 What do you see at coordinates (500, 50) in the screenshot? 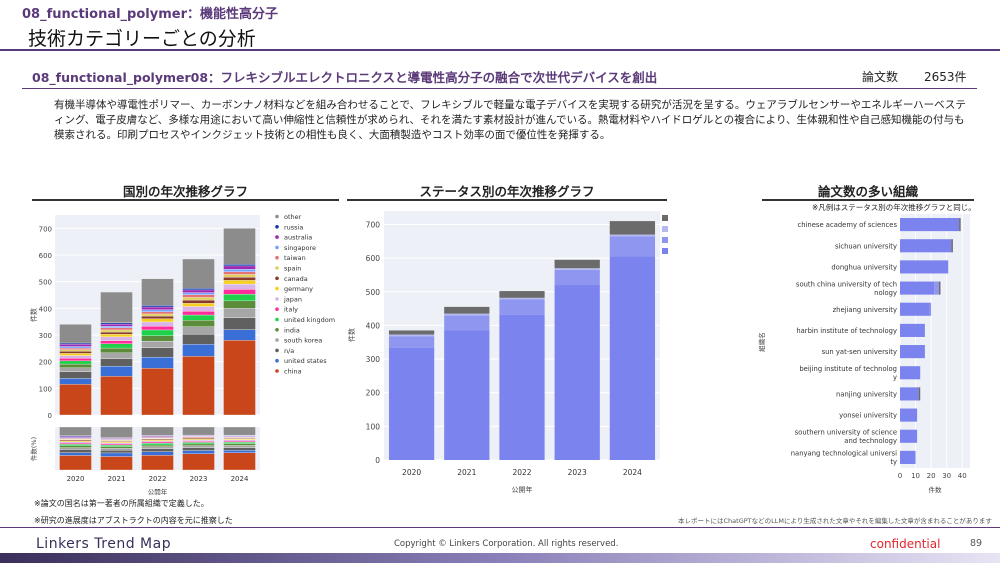
I see `header-divider` at bounding box center [500, 50].